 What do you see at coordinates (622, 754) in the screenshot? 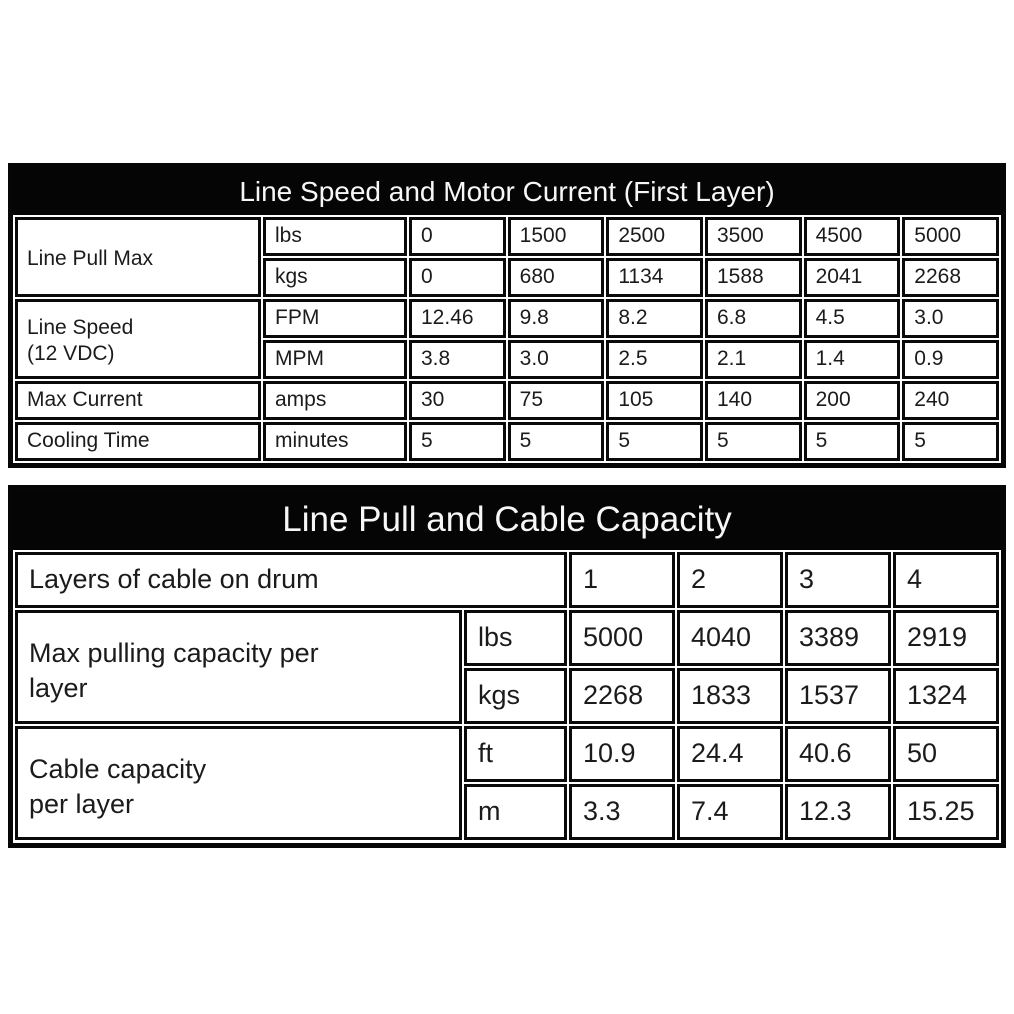
I see `value-cell: 10.9` at bounding box center [622, 754].